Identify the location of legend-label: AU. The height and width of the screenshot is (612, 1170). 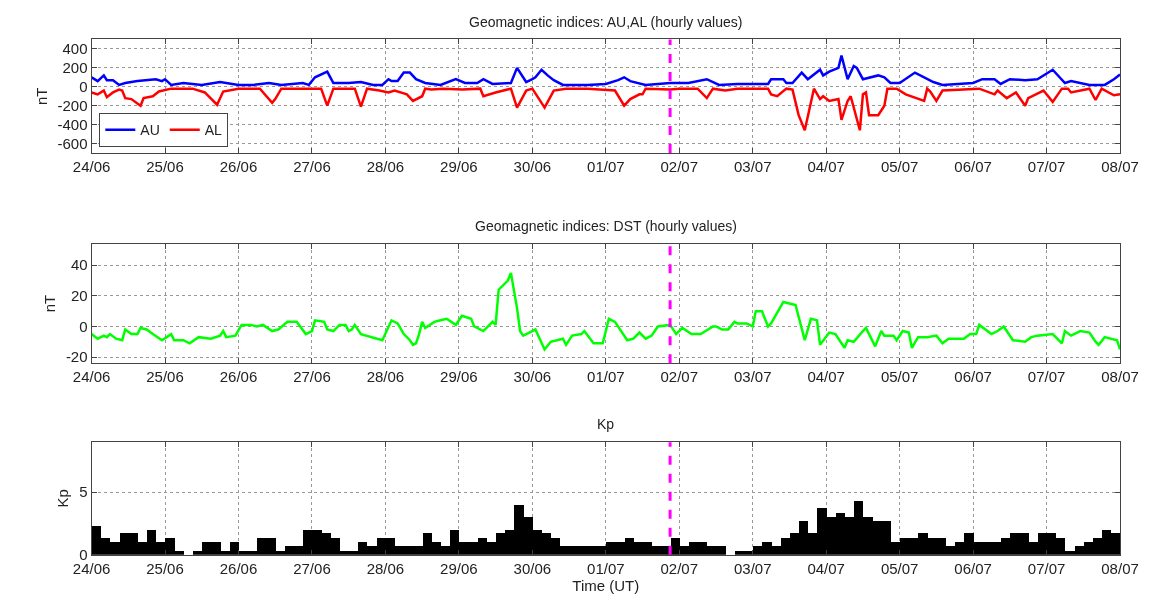
(150, 130).